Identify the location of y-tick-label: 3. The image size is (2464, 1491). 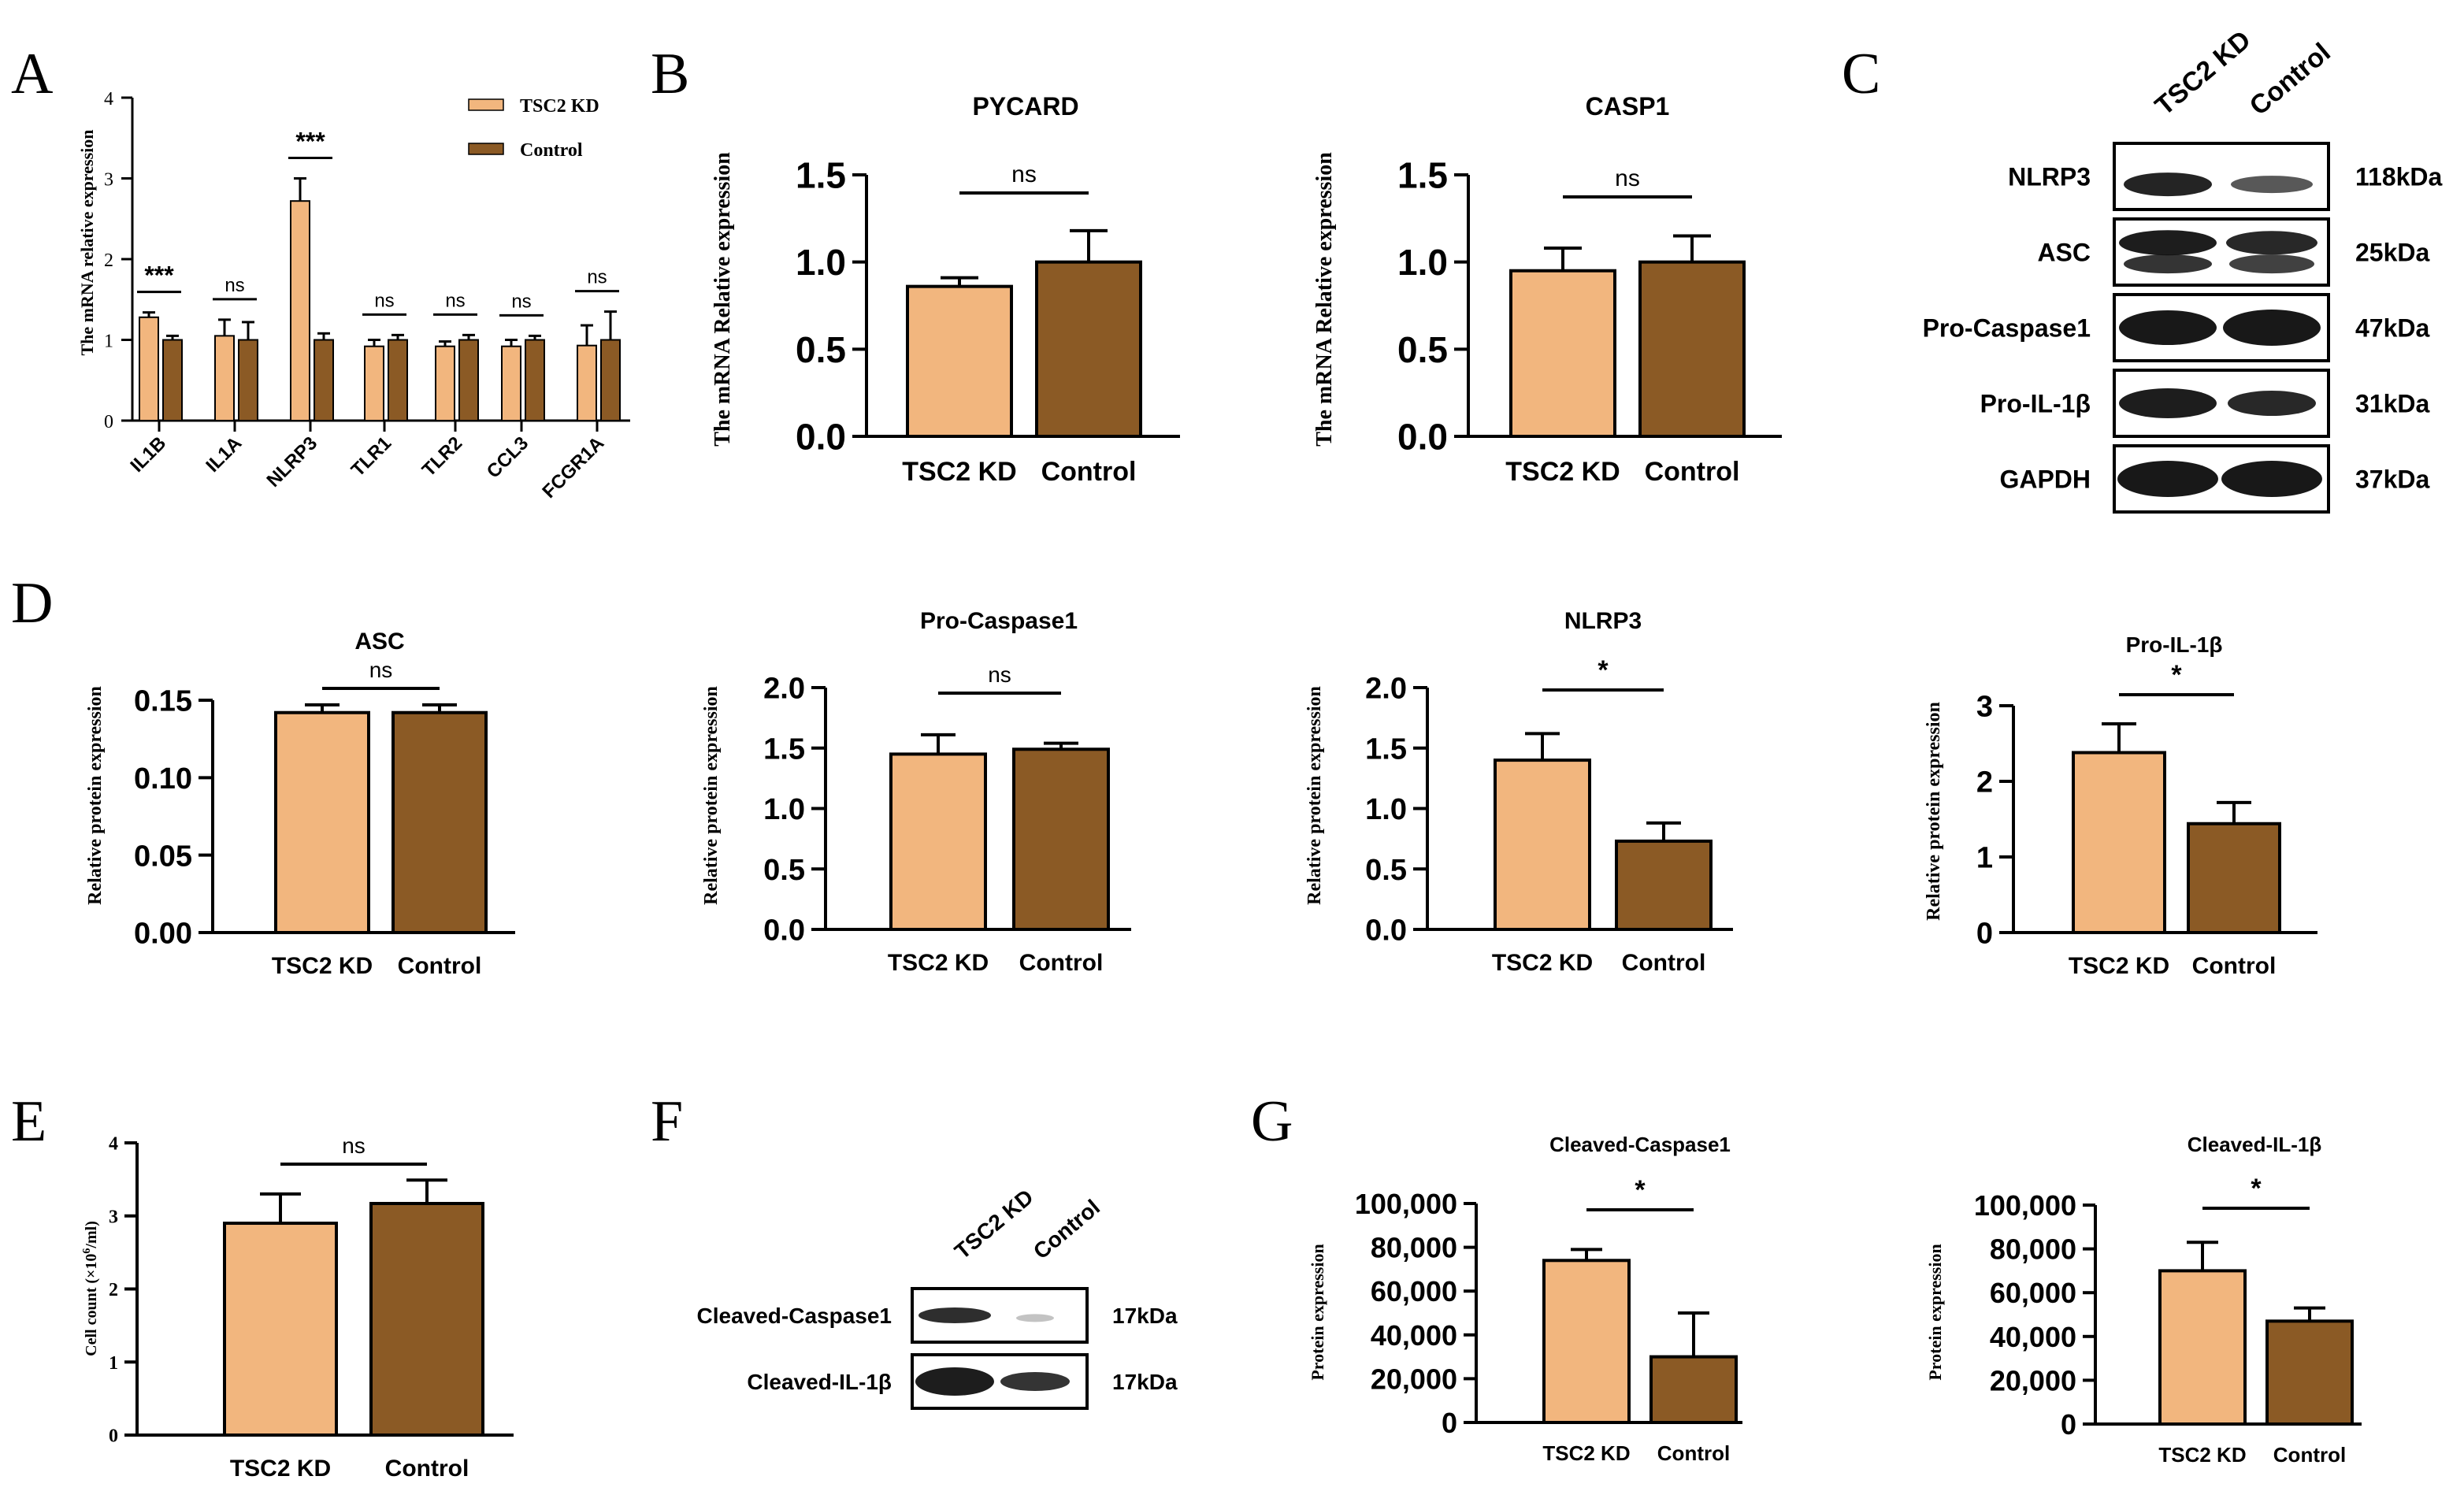
(1984, 707).